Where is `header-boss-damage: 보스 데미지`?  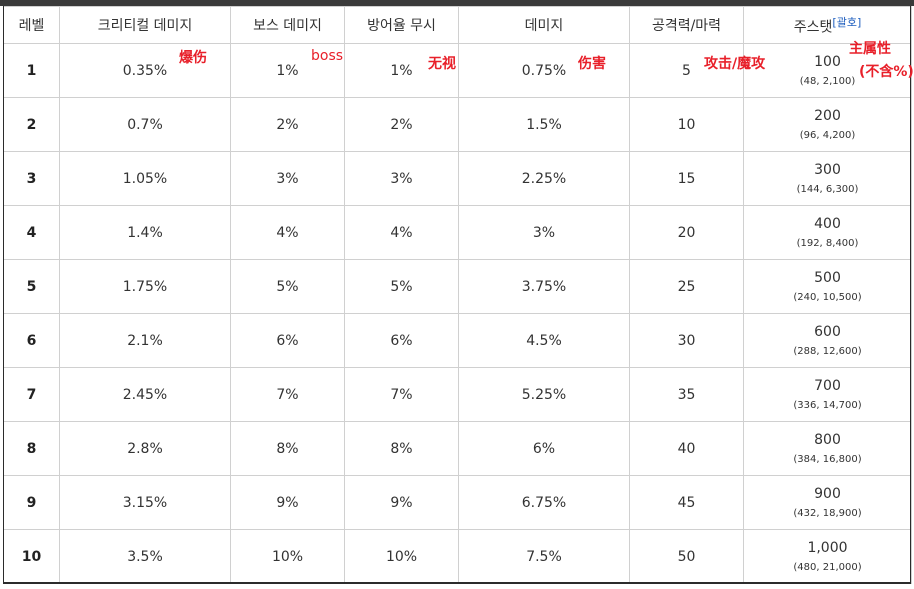
header-boss-damage: 보스 데미지 is located at coordinates (287, 25).